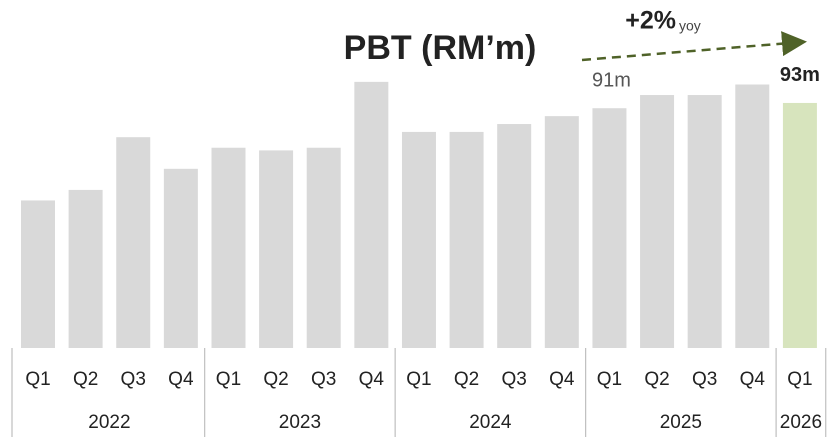 This screenshot has width=831, height=437. Describe the element at coordinates (650, 21) in the screenshot. I see `annotation-change: +2%` at that location.